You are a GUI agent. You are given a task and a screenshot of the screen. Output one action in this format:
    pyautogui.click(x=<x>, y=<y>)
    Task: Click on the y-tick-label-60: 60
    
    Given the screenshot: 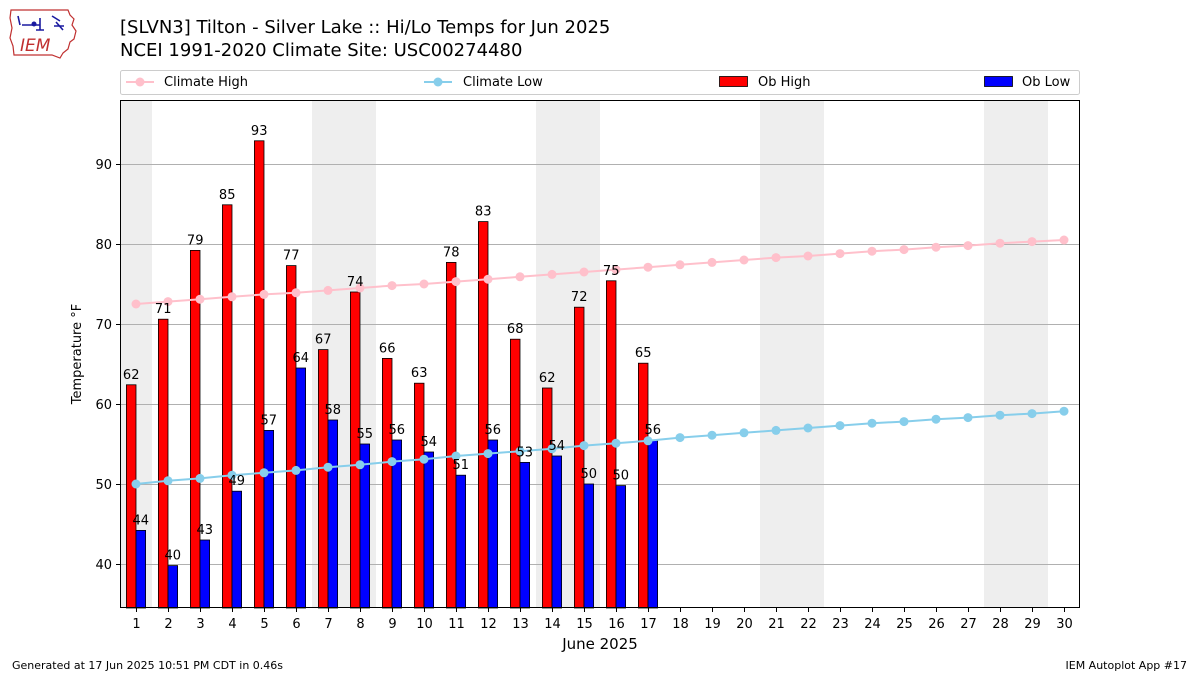 What is the action you would take?
    pyautogui.click(x=103, y=405)
    